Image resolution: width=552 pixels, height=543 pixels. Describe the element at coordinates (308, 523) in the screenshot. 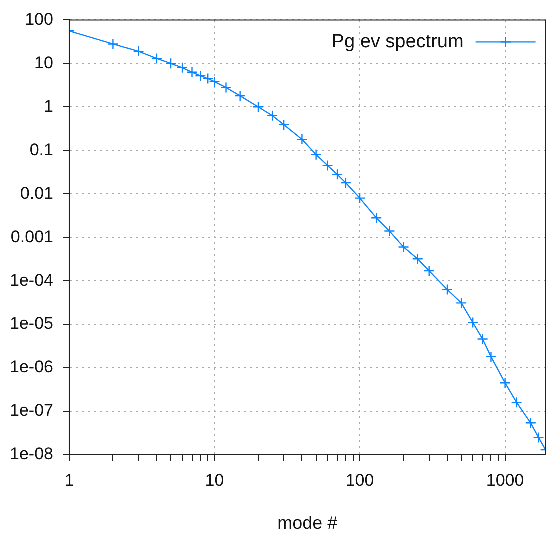

I see `x-axis-title: mode #` at that location.